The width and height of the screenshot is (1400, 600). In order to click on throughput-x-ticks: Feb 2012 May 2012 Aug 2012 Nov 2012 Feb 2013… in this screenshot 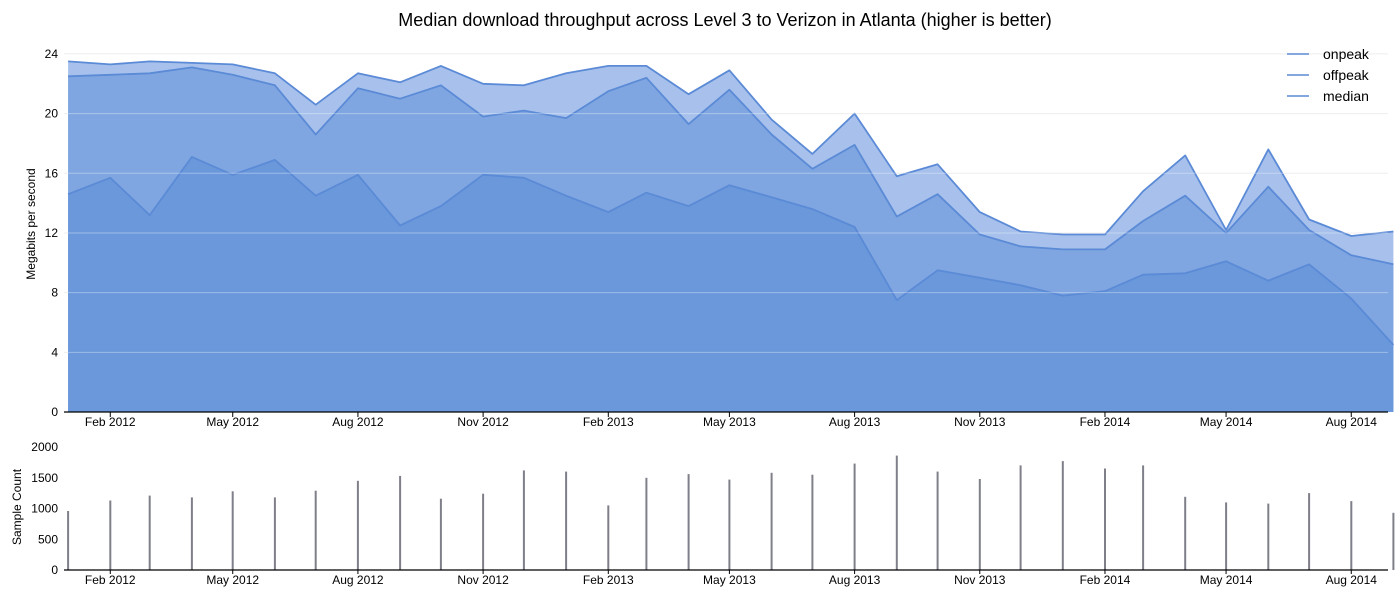, I will do `click(731, 420)`.